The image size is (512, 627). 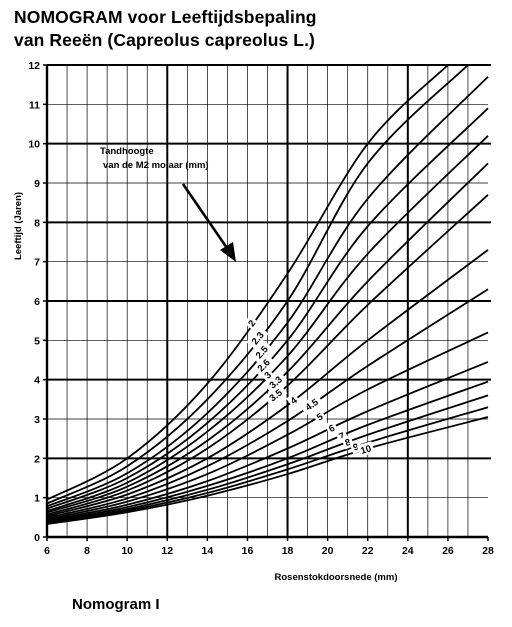 What do you see at coordinates (37, 459) in the screenshot?
I see `y-tick-label-2: 2` at bounding box center [37, 459].